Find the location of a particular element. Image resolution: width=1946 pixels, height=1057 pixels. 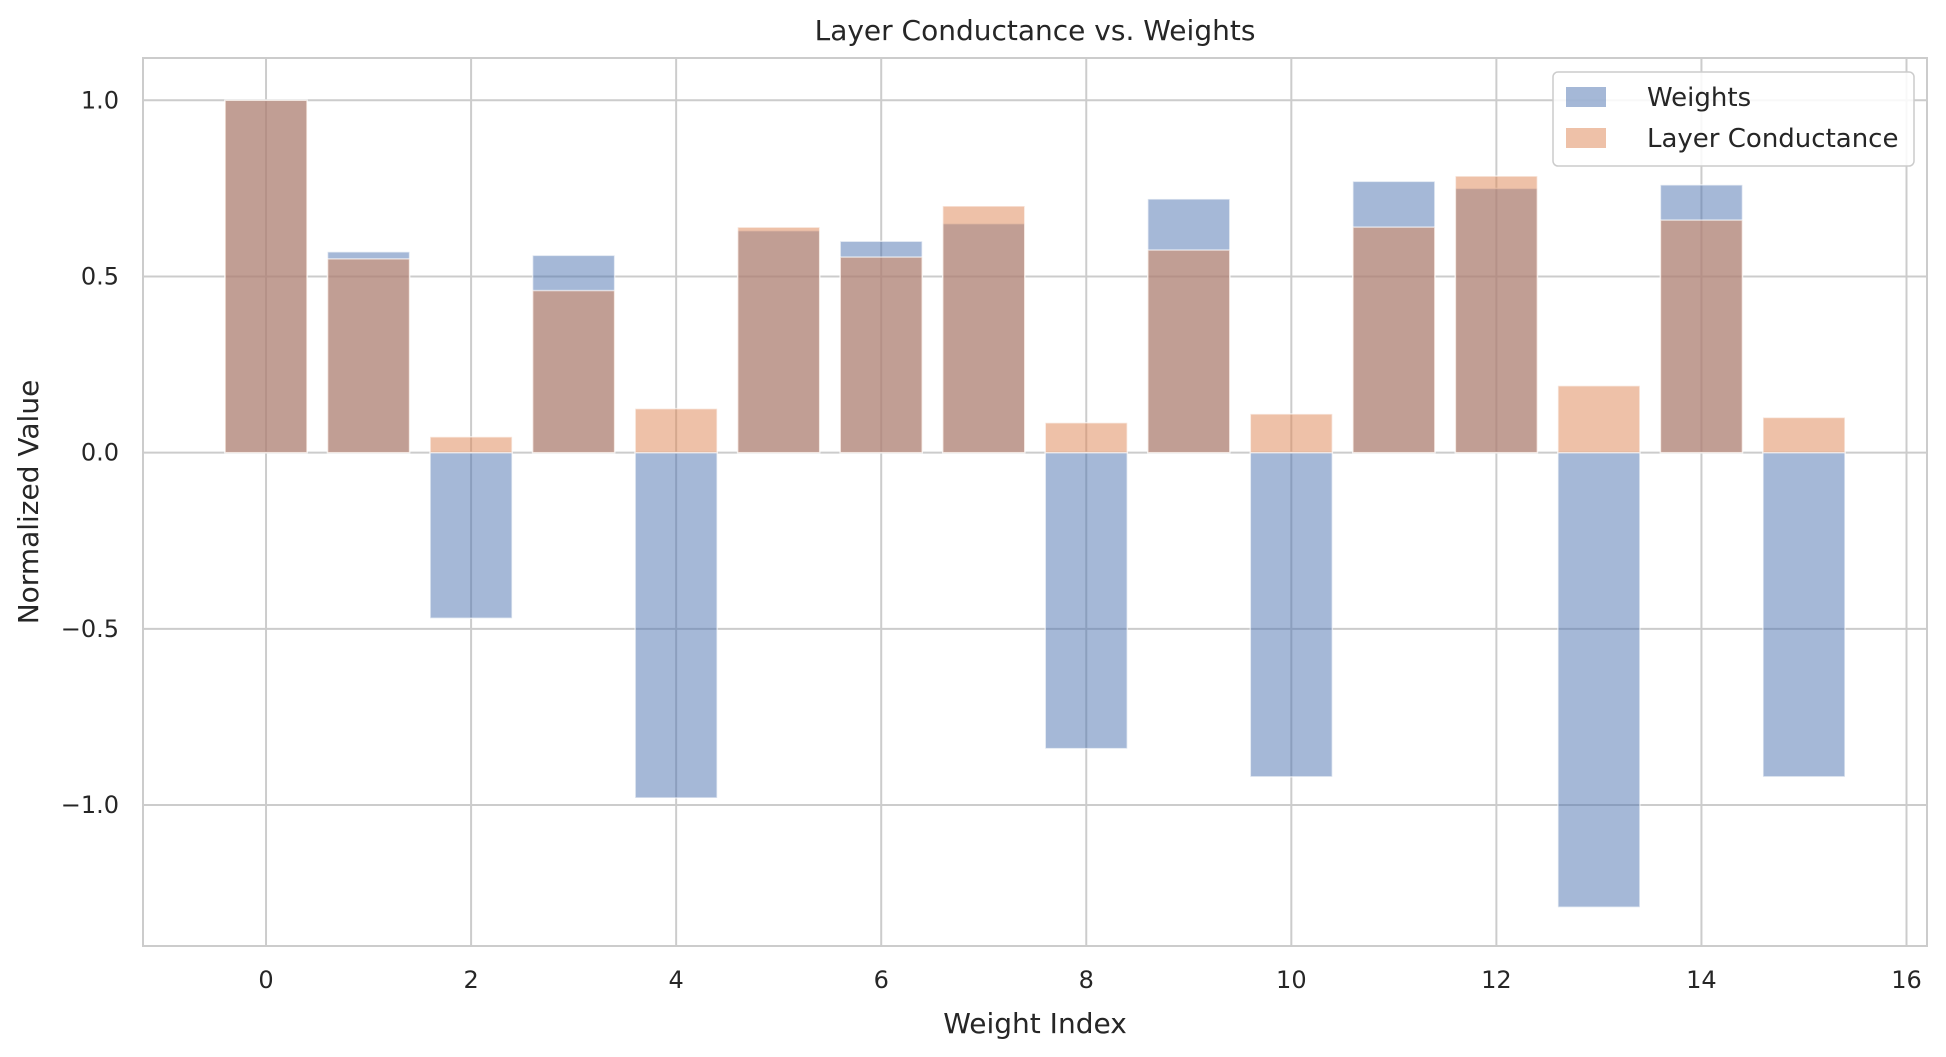

legend: Weights Layer Conductance is located at coordinates (1733, 119).